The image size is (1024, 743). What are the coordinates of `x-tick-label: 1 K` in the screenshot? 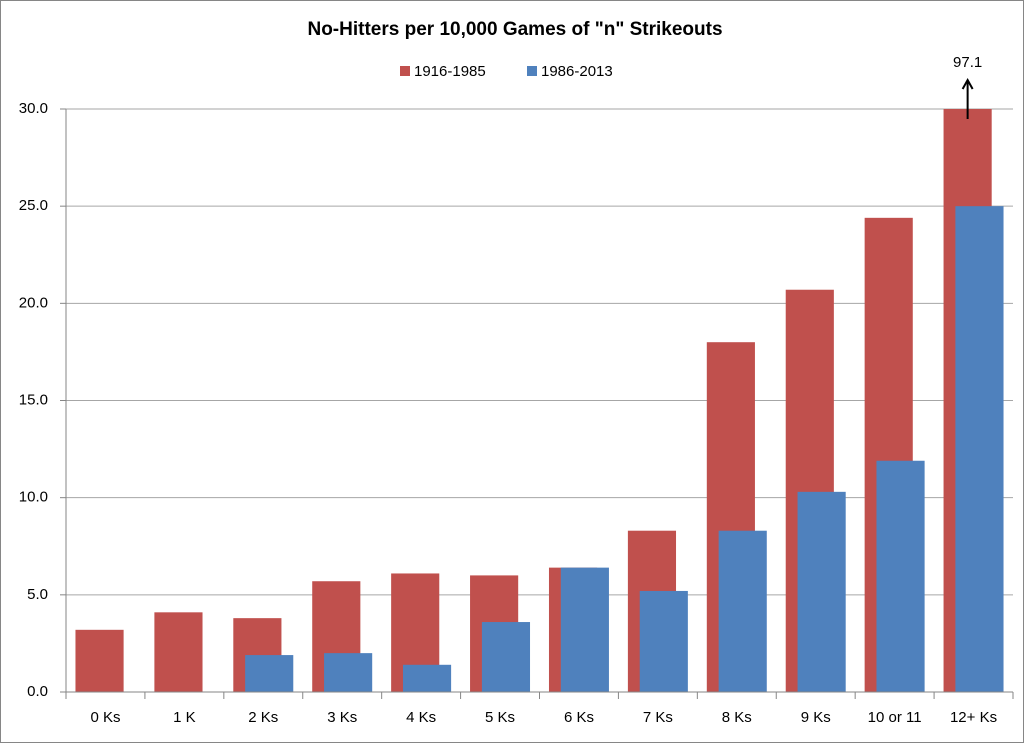 It's located at (184, 717).